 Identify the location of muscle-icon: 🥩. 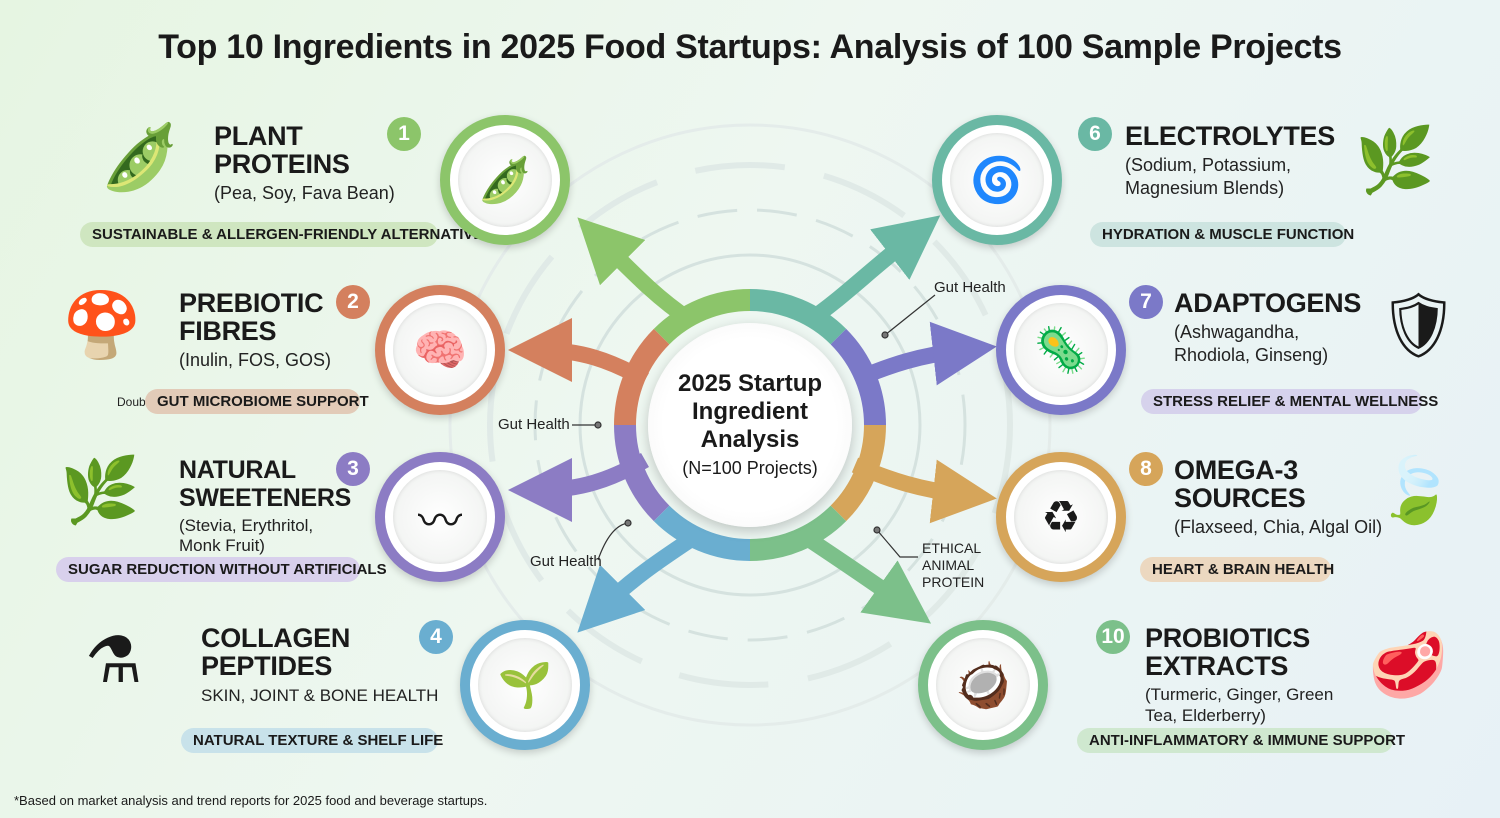
(1408, 665).